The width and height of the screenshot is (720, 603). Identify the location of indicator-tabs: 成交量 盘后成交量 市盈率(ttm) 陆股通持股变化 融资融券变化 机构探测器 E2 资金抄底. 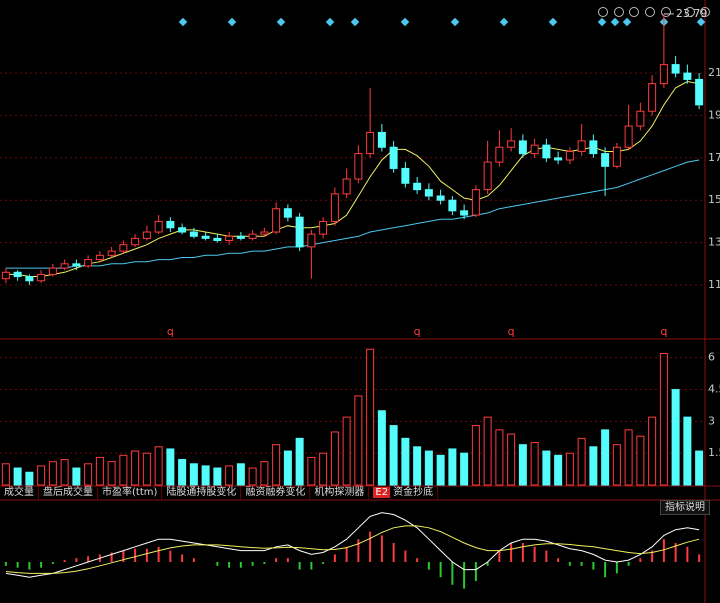
(360, 493).